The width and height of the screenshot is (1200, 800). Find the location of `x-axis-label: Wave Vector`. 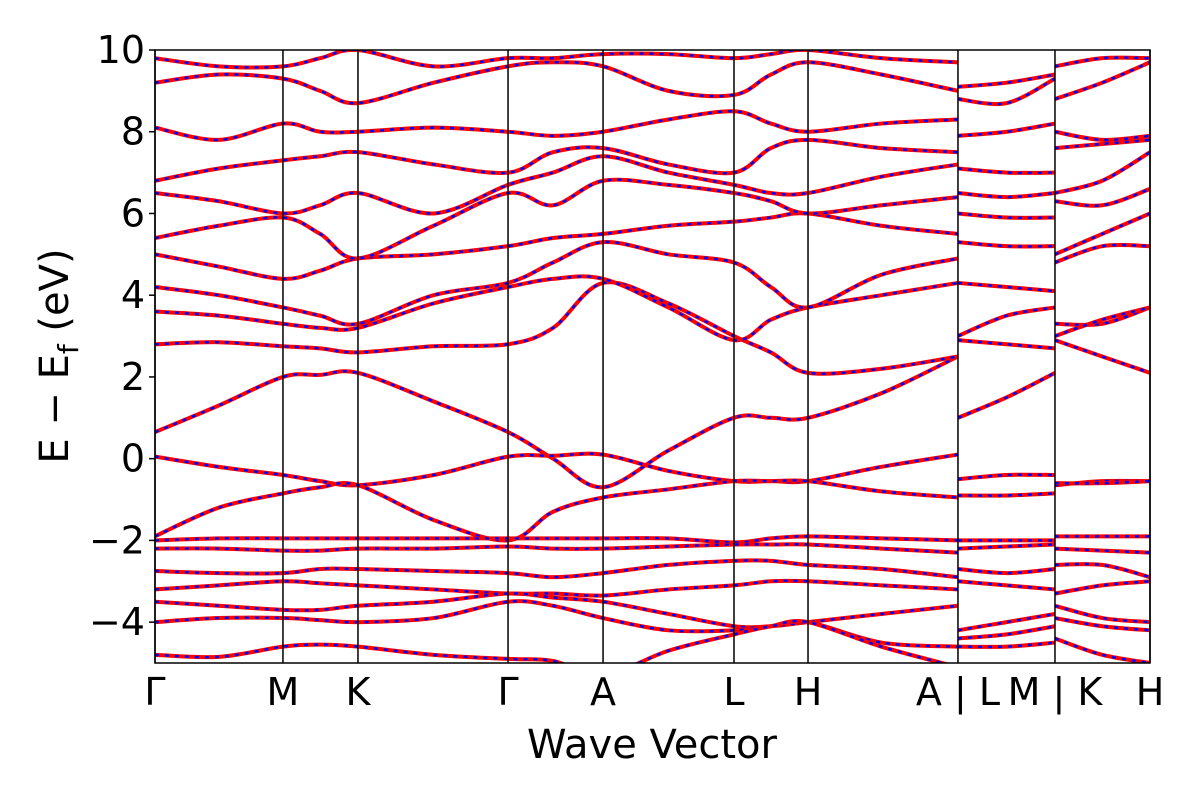

x-axis-label: Wave Vector is located at coordinates (652, 745).